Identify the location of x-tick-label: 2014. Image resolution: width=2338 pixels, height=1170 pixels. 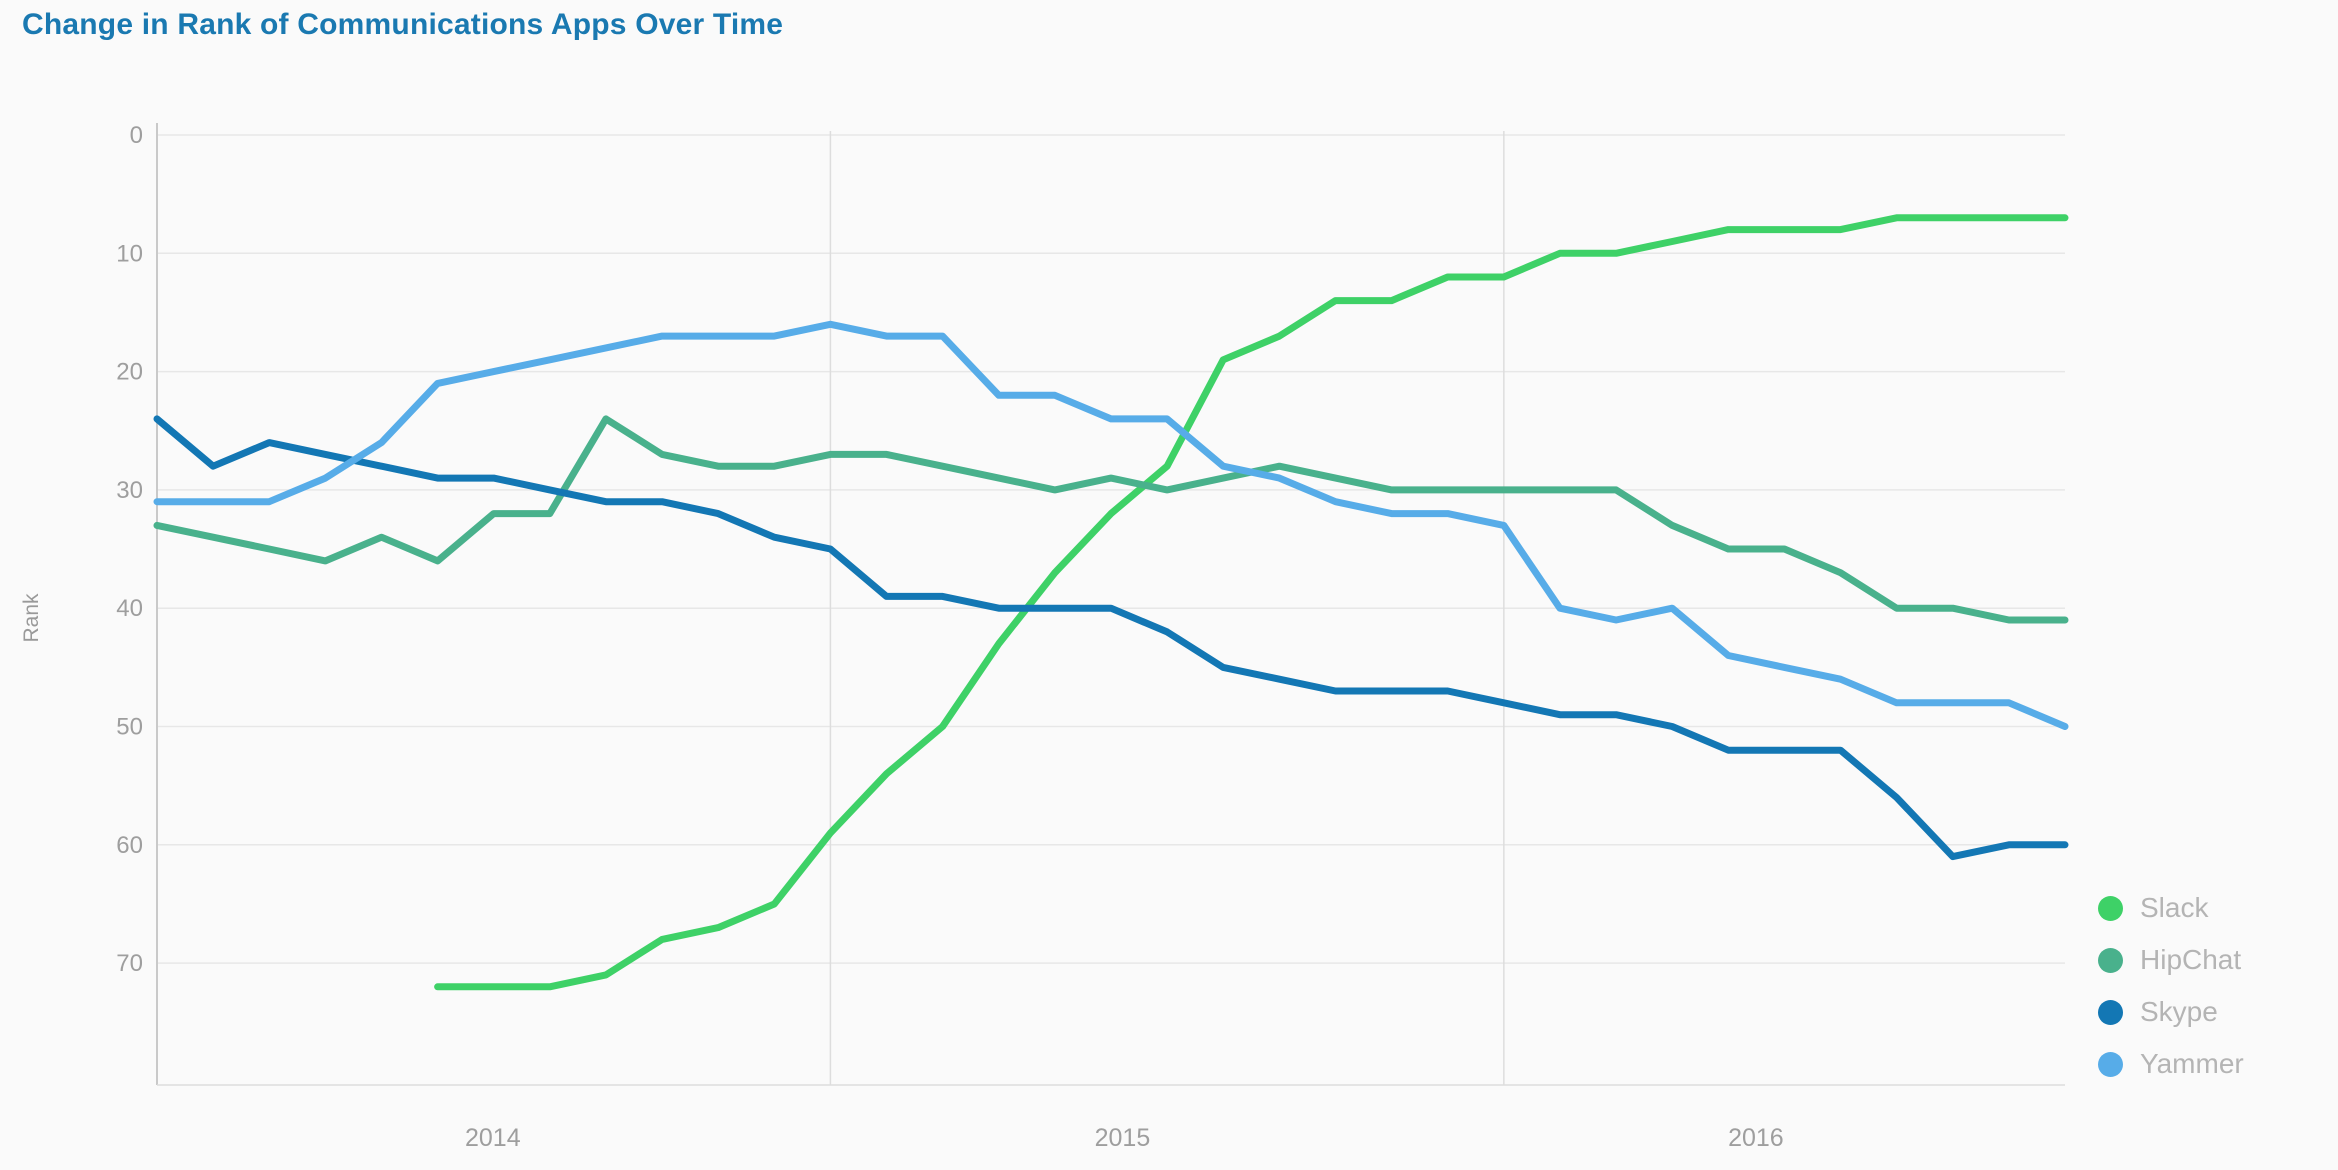
(493, 1138).